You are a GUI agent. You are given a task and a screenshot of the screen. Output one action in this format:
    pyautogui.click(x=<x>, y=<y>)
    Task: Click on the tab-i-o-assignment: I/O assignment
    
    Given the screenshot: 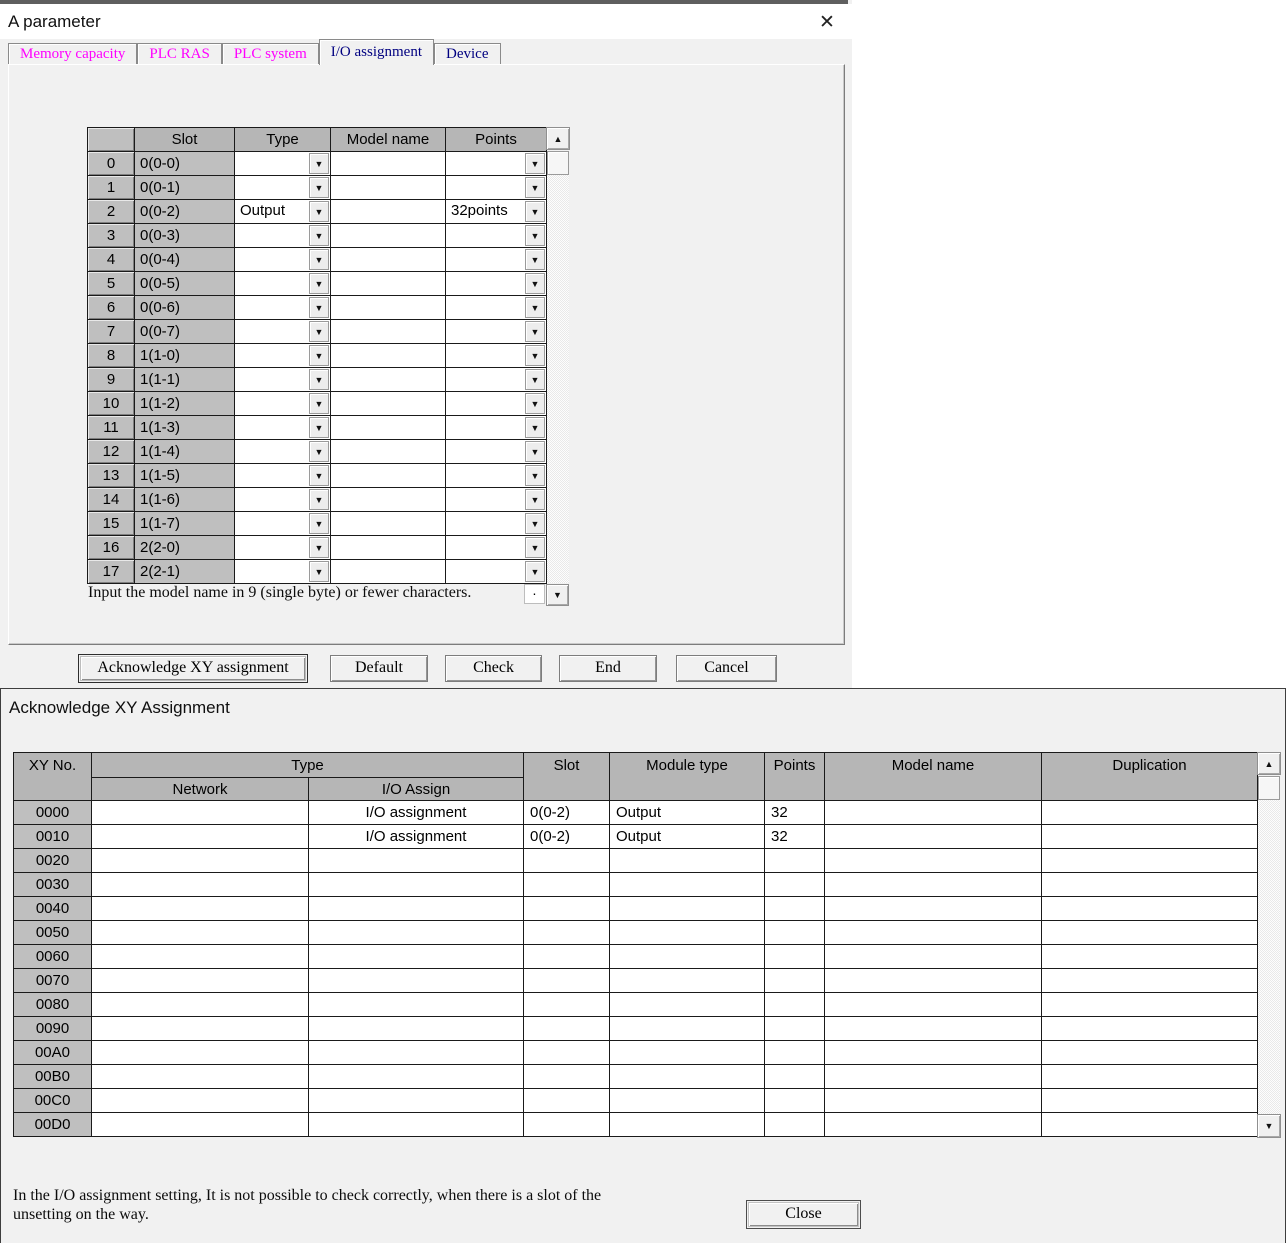 What is the action you would take?
    pyautogui.click(x=376, y=52)
    